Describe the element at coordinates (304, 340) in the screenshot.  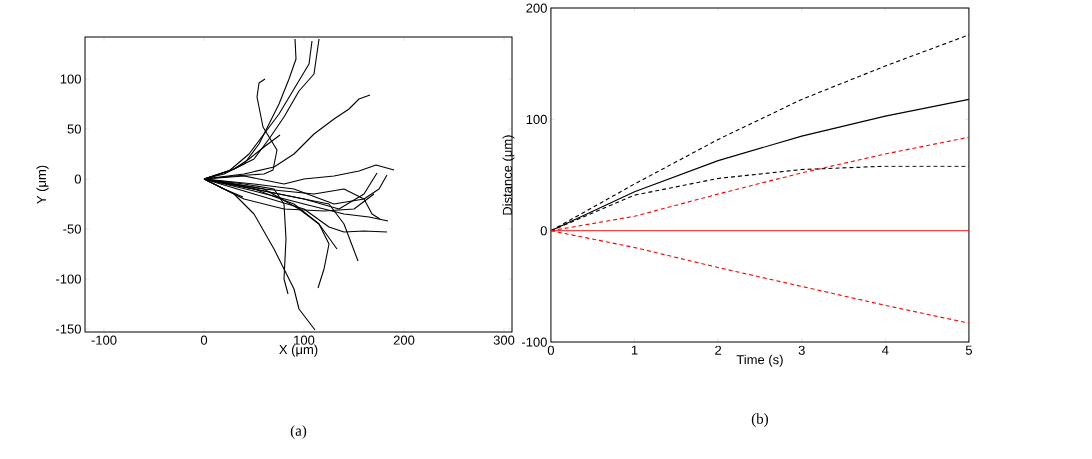
I see `x-tick-label: 100` at that location.